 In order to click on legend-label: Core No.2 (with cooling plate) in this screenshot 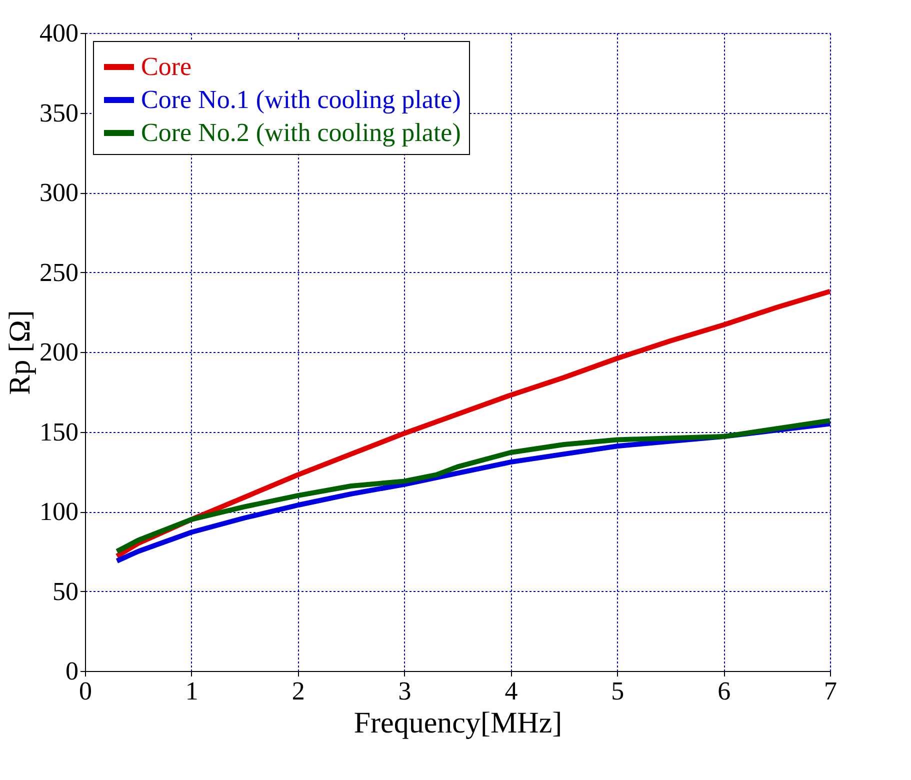, I will do `click(301, 132)`.